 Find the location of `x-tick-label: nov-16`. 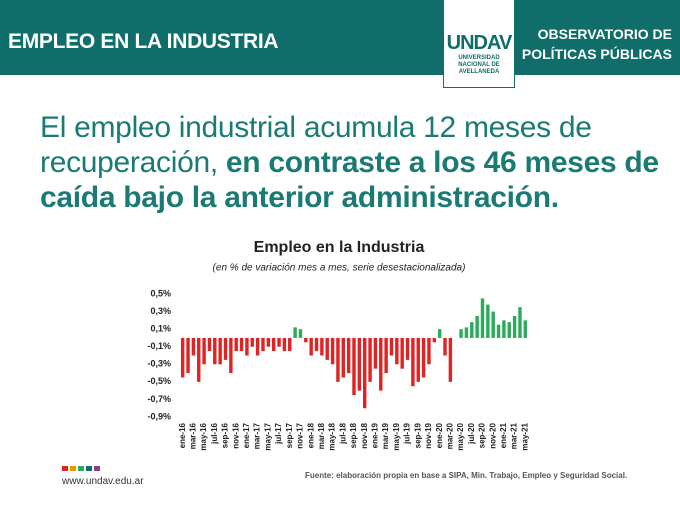

x-tick-label: nov-16 is located at coordinates (235, 435).